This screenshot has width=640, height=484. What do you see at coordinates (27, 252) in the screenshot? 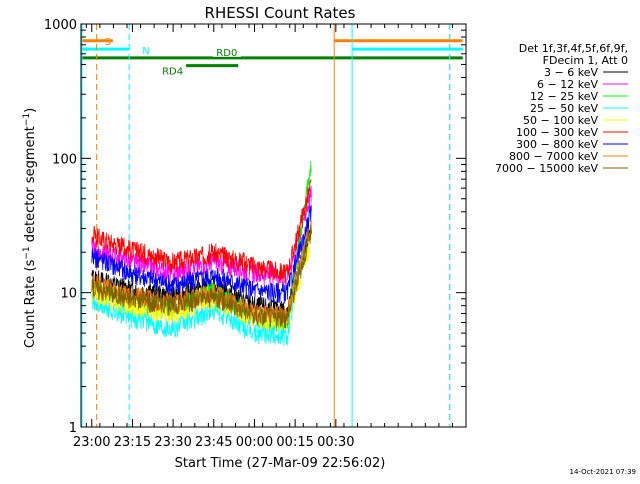
I see `y-axis-label-sup-1: −1` at bounding box center [27, 252].